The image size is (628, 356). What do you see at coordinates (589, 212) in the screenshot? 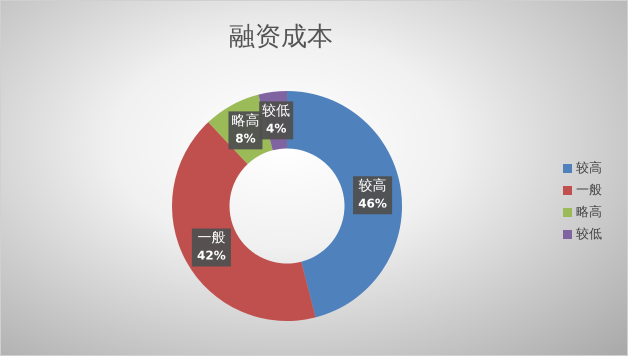
I see `legend-label: 略高` at bounding box center [589, 212].